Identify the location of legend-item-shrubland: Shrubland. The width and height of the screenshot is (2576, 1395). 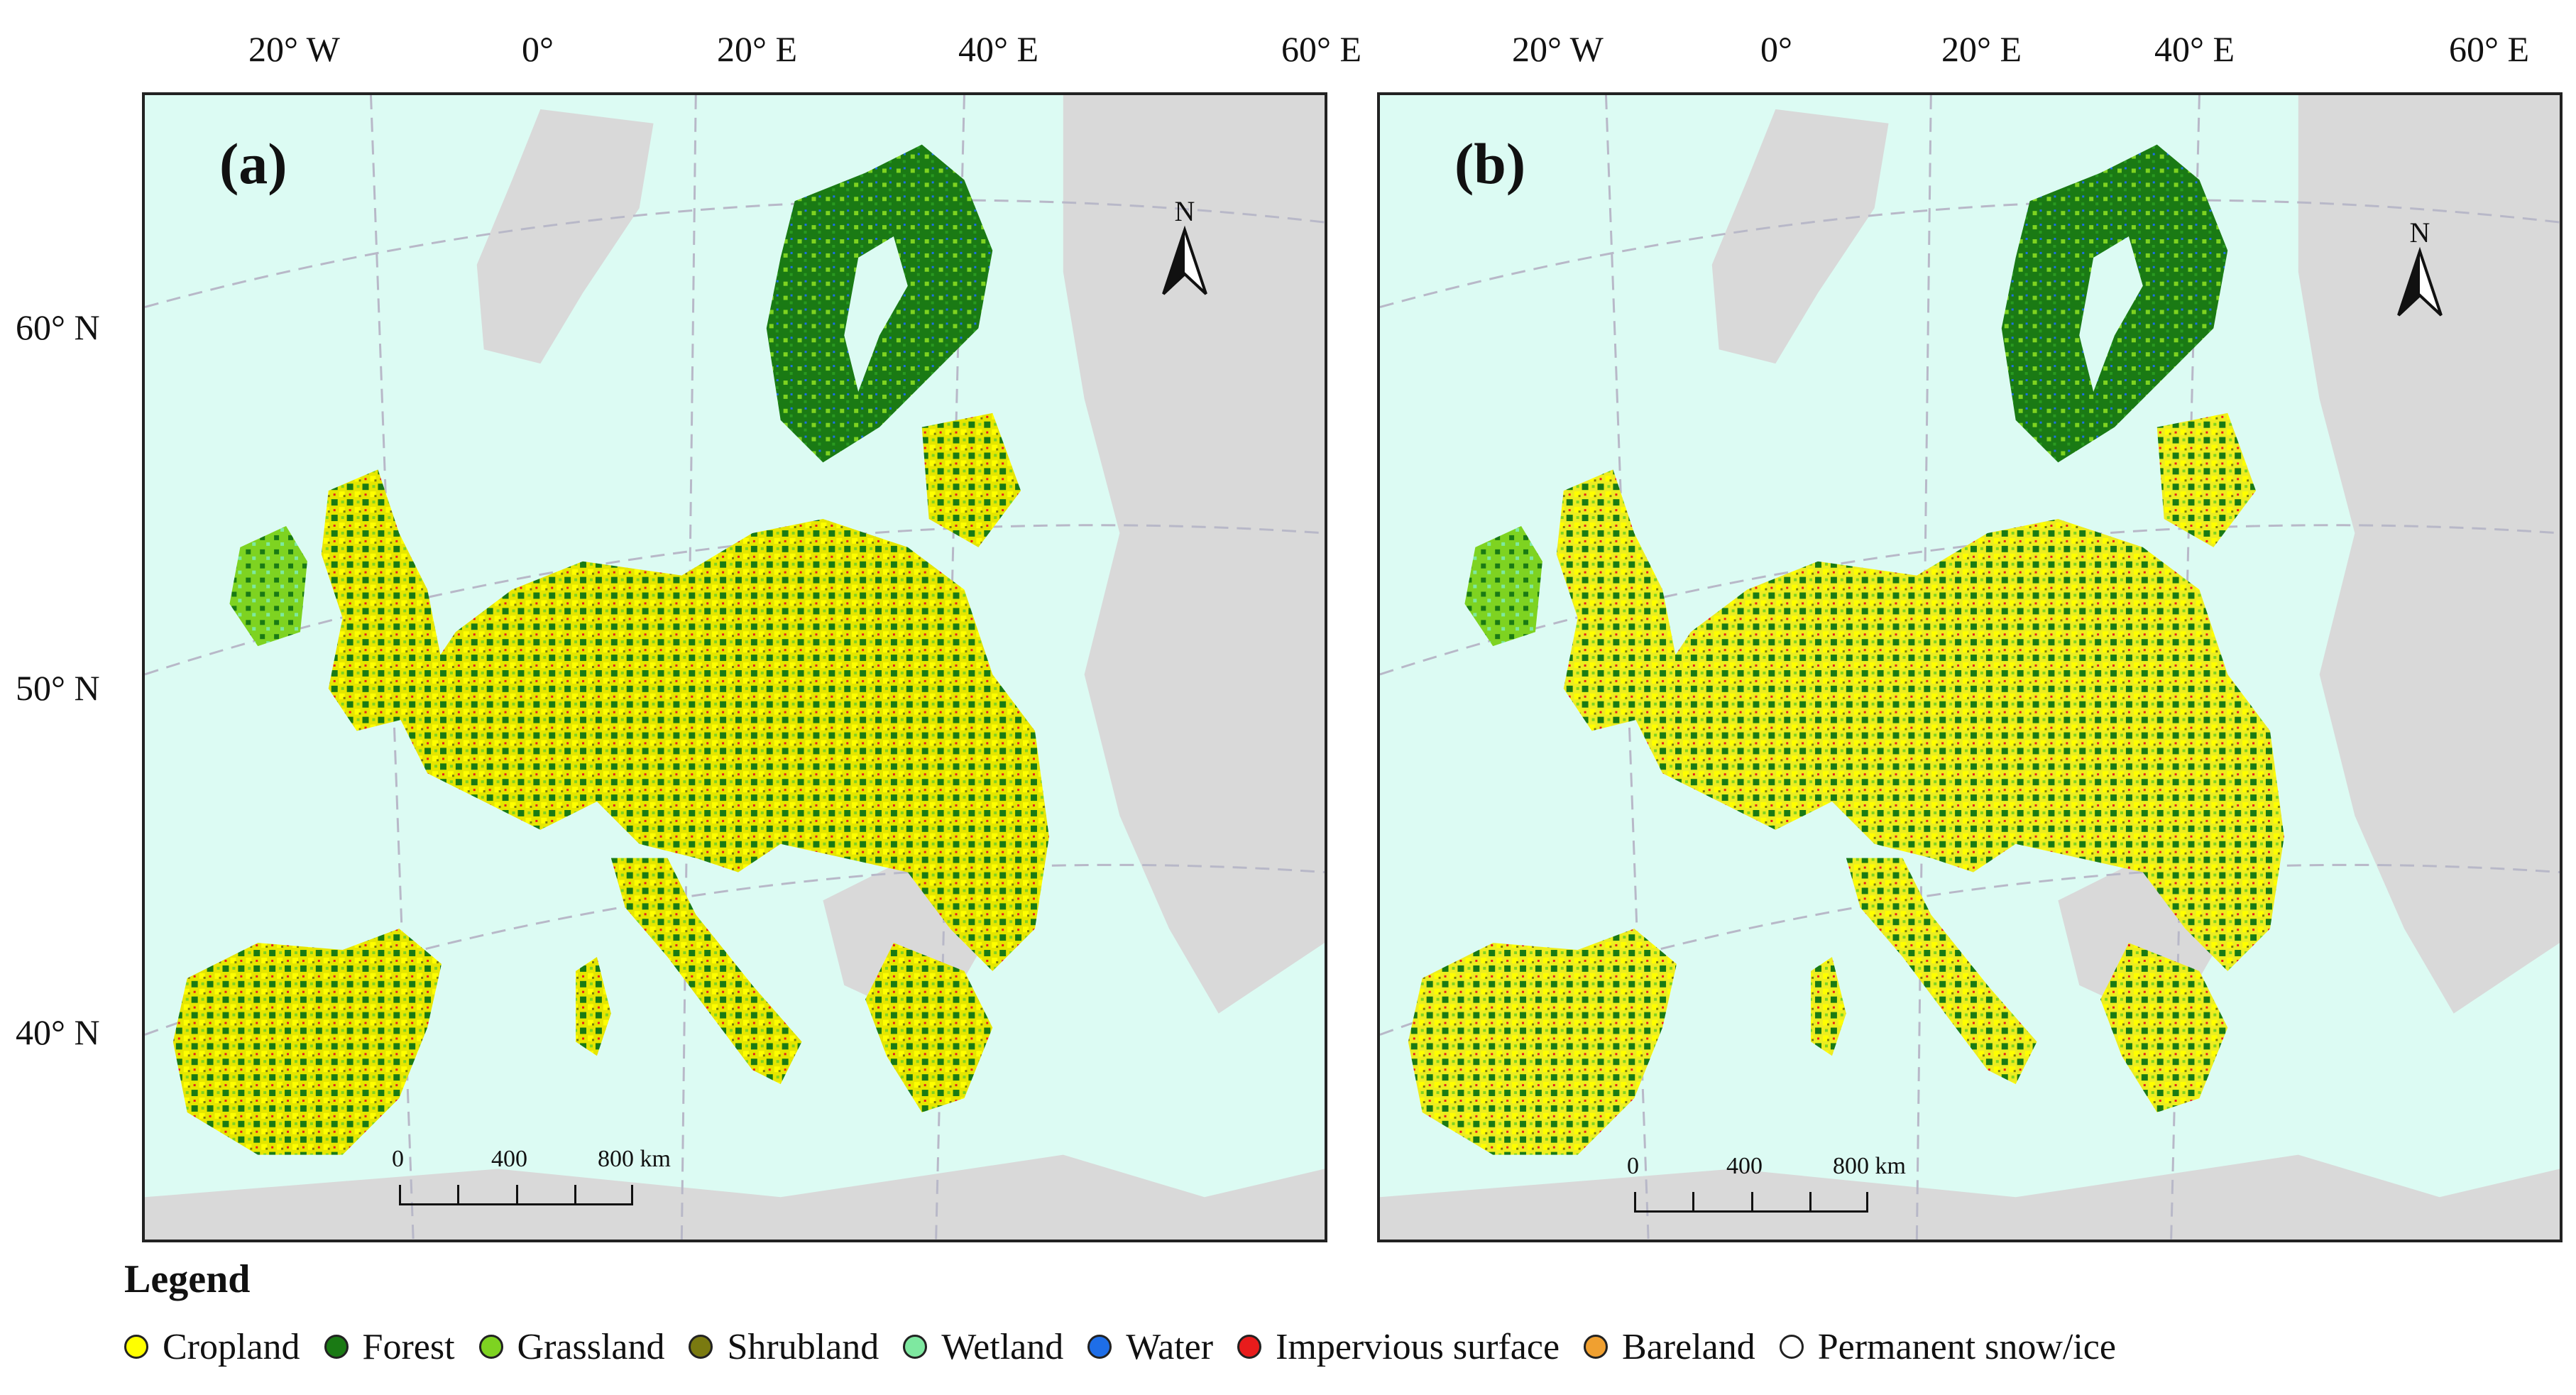
(784, 1347).